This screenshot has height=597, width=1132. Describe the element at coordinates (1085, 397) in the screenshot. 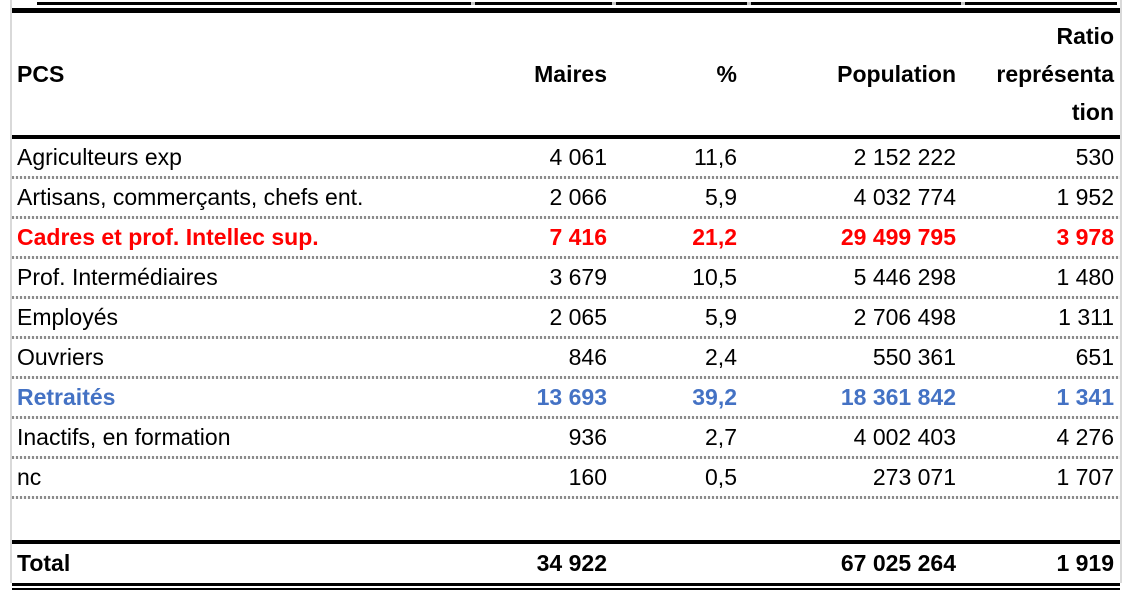

I see `cell-ratio: 1 341` at that location.